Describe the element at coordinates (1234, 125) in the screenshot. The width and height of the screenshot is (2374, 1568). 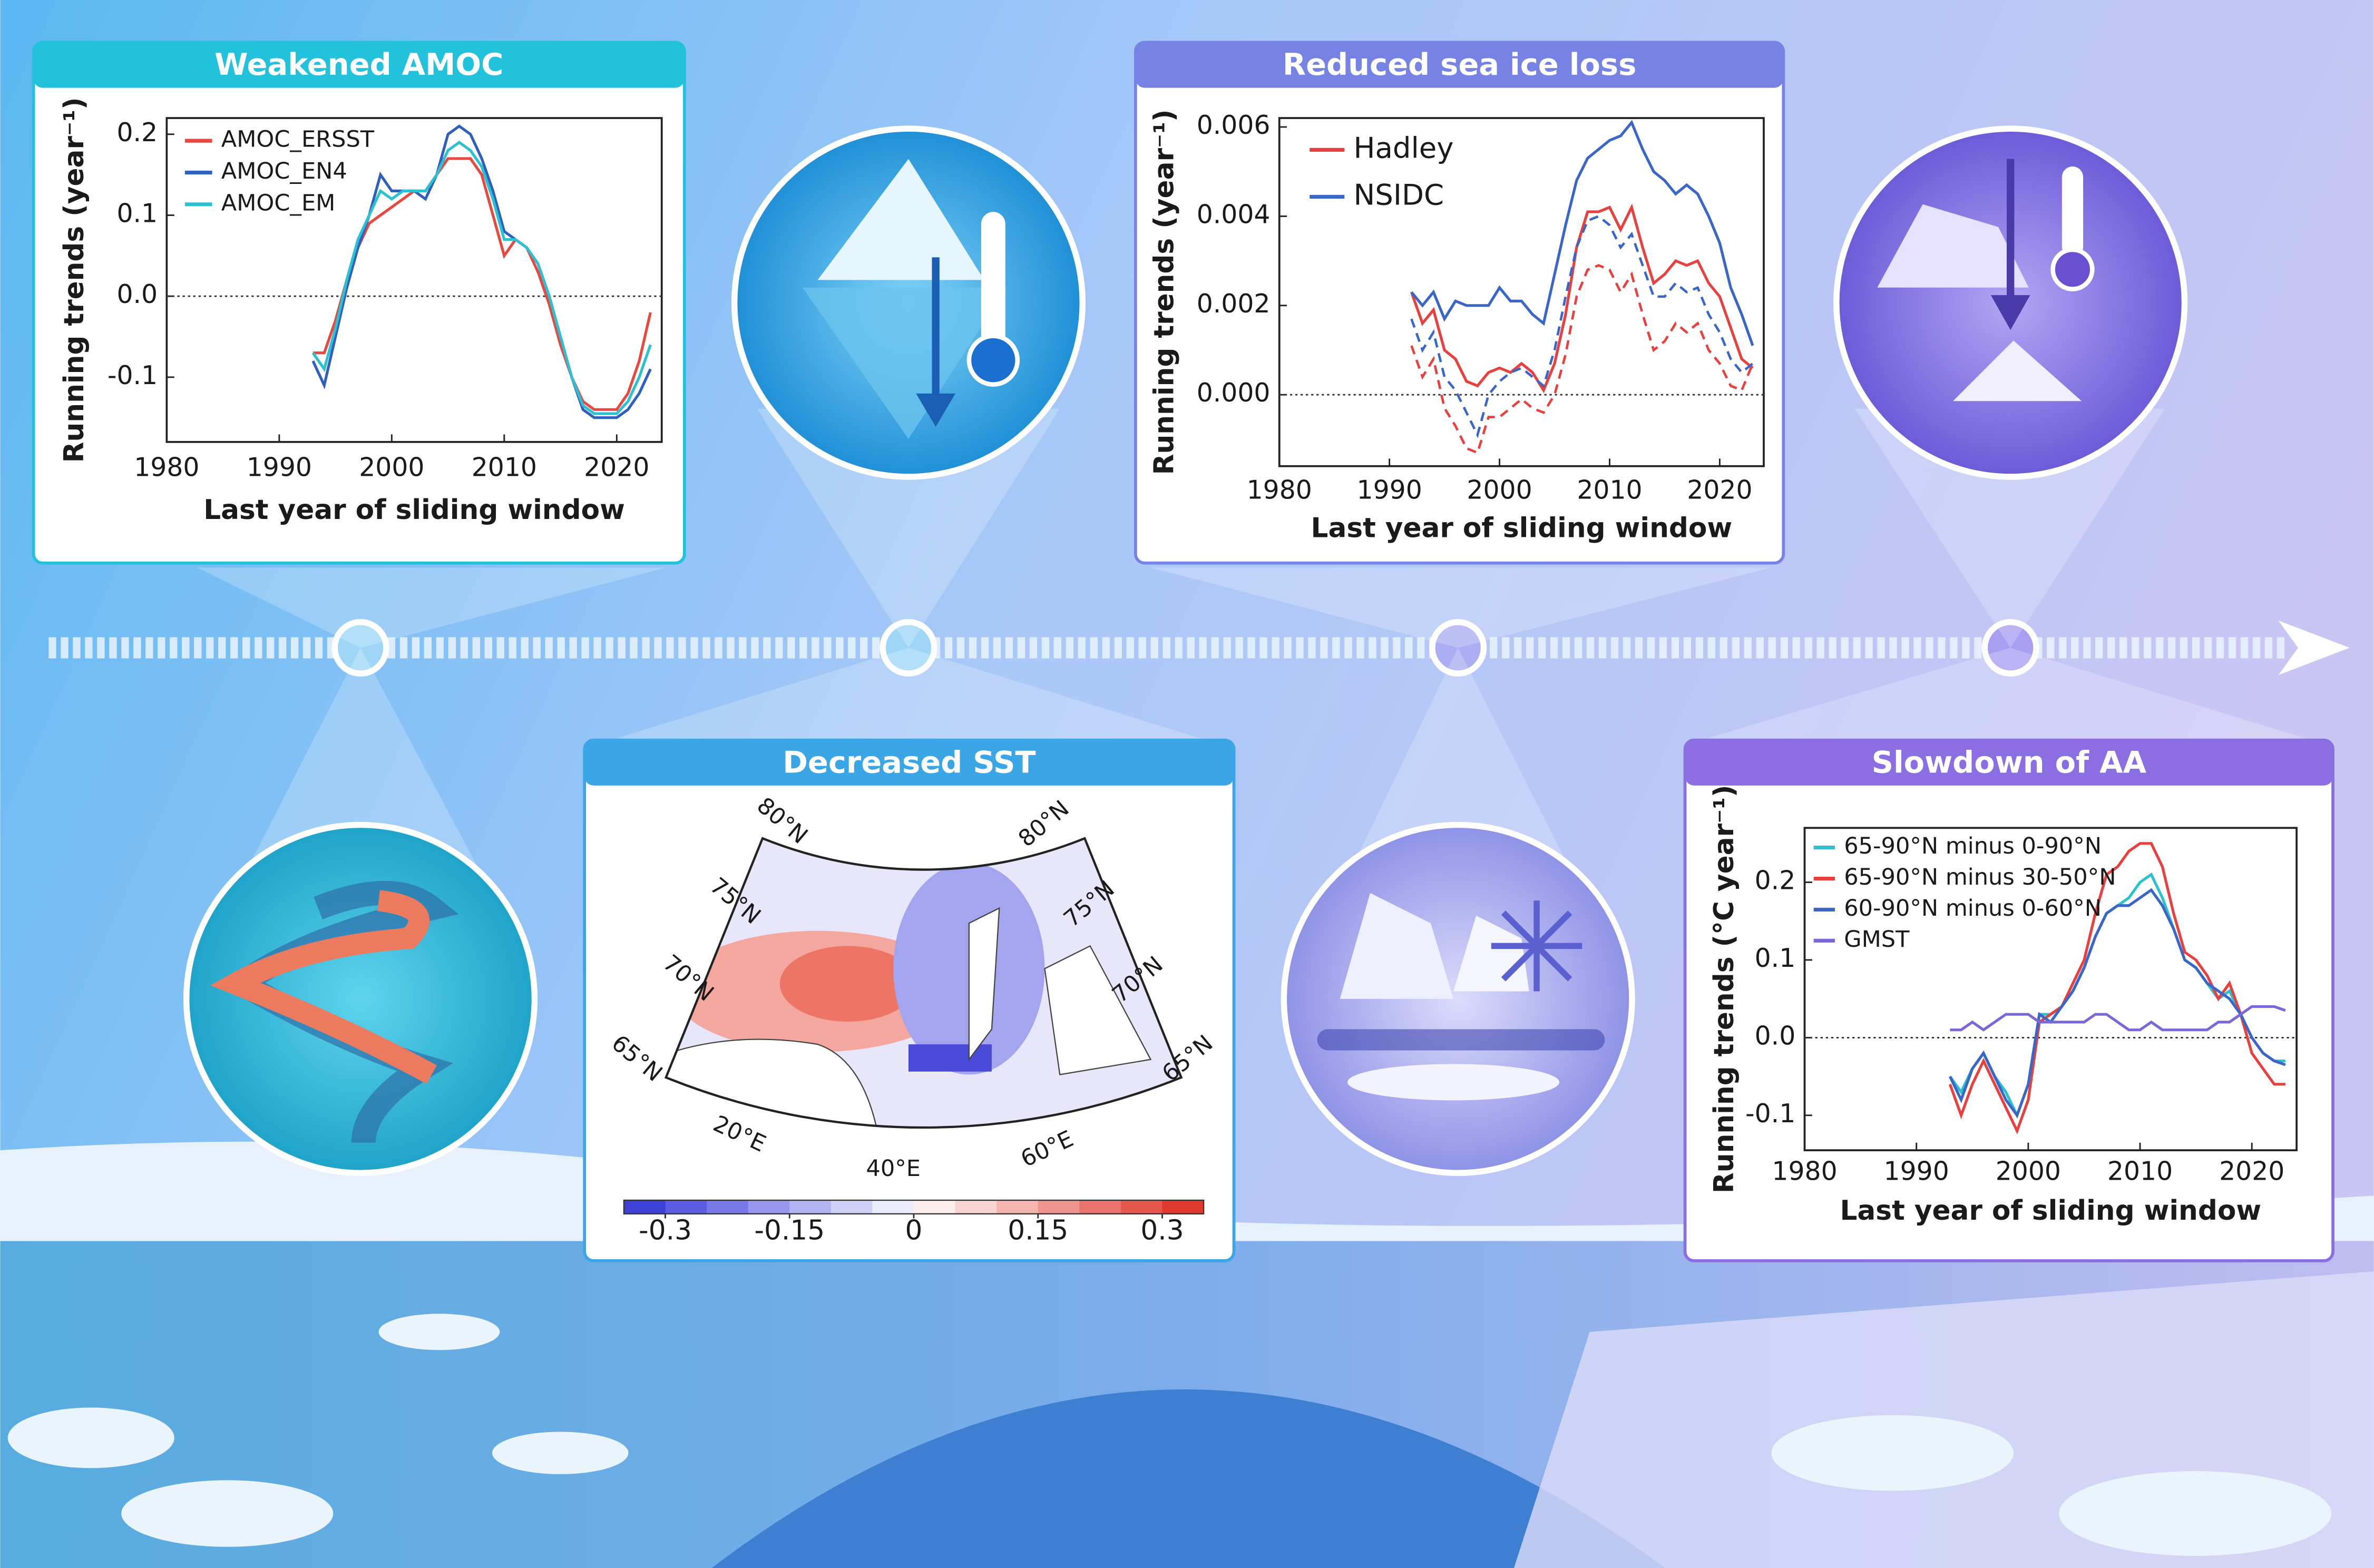
I see `y-tick-label: 0.006` at that location.